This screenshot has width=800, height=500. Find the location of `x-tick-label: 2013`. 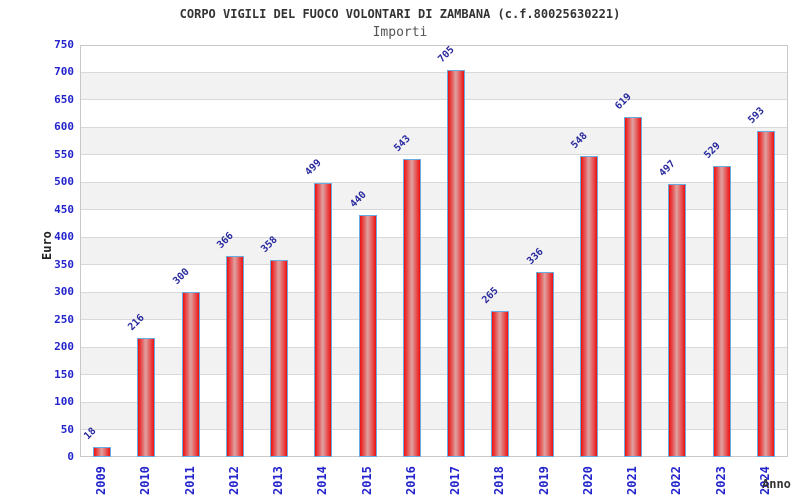

x-tick-label: 2013 is located at coordinates (278, 480).